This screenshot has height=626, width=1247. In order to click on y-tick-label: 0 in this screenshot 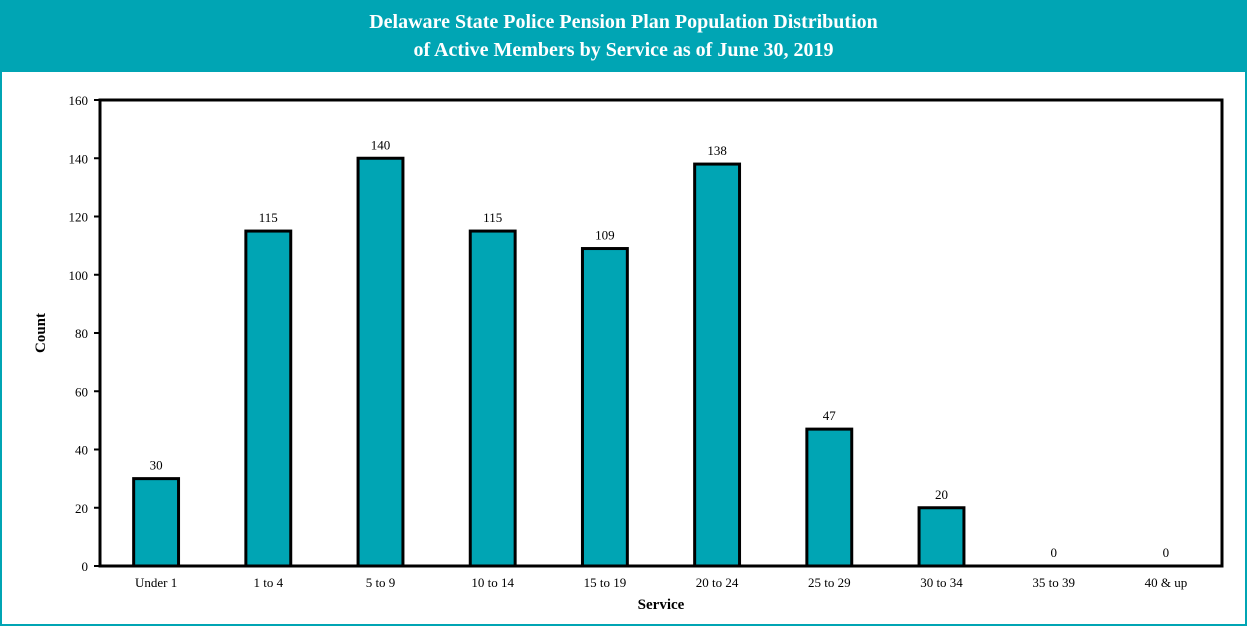, I will do `click(85, 566)`.